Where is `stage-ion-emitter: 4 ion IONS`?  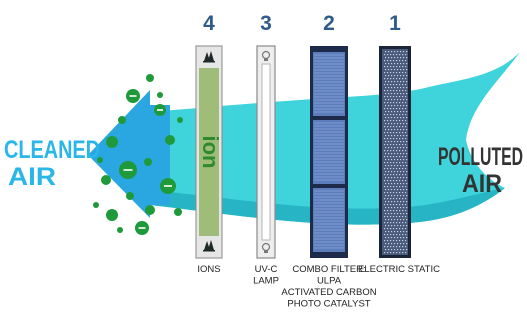 stage-ion-emitter: 4 ion IONS is located at coordinates (209, 143).